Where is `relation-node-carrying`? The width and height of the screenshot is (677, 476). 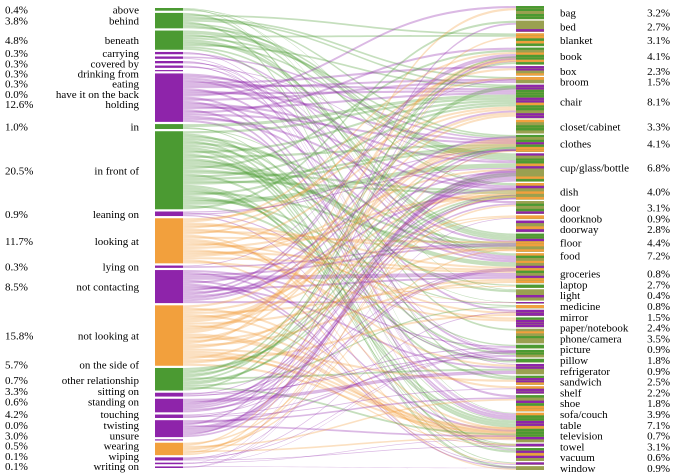 relation-node-carrying is located at coordinates (169, 53).